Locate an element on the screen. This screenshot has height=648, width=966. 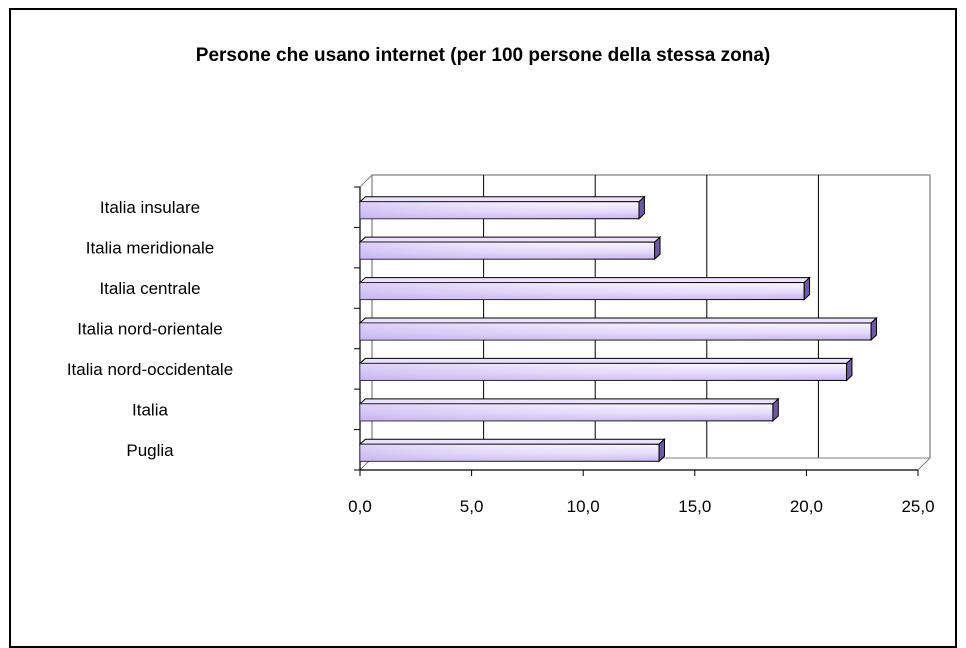
x-tick-label: 10,0 is located at coordinates (583, 506).